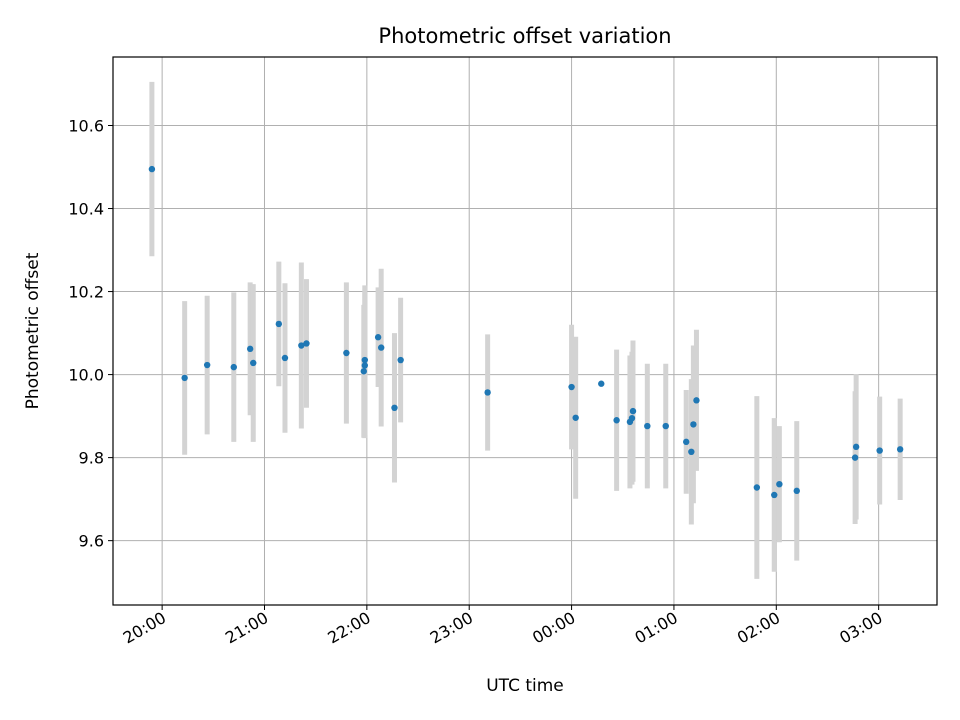 The height and width of the screenshot is (720, 960). I want to click on y-axis-label: Photometric offset, so click(33, 330).